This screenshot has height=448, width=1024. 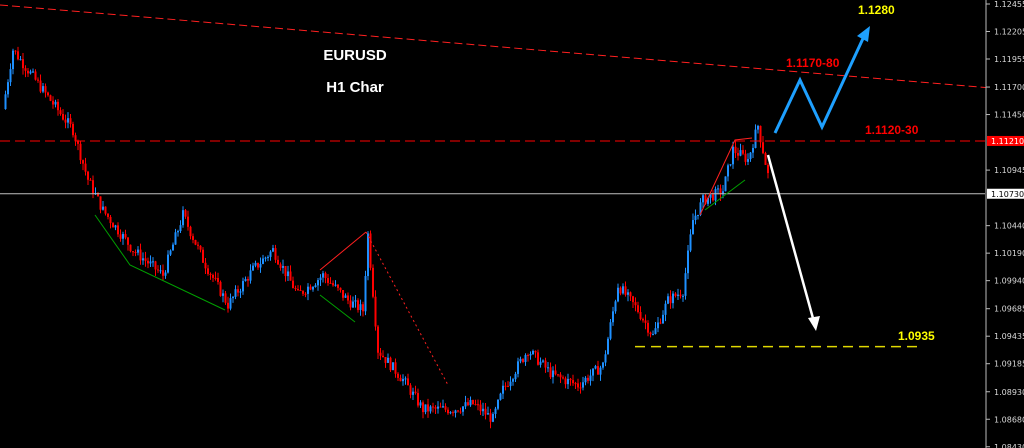 I want to click on axis-tick-label: 1.11700, so click(x=1009, y=87).